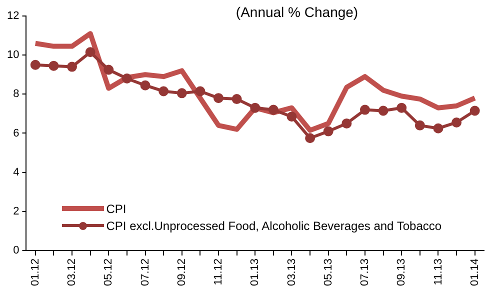  I want to click on x-tick-label: 11.12, so click(218, 272).